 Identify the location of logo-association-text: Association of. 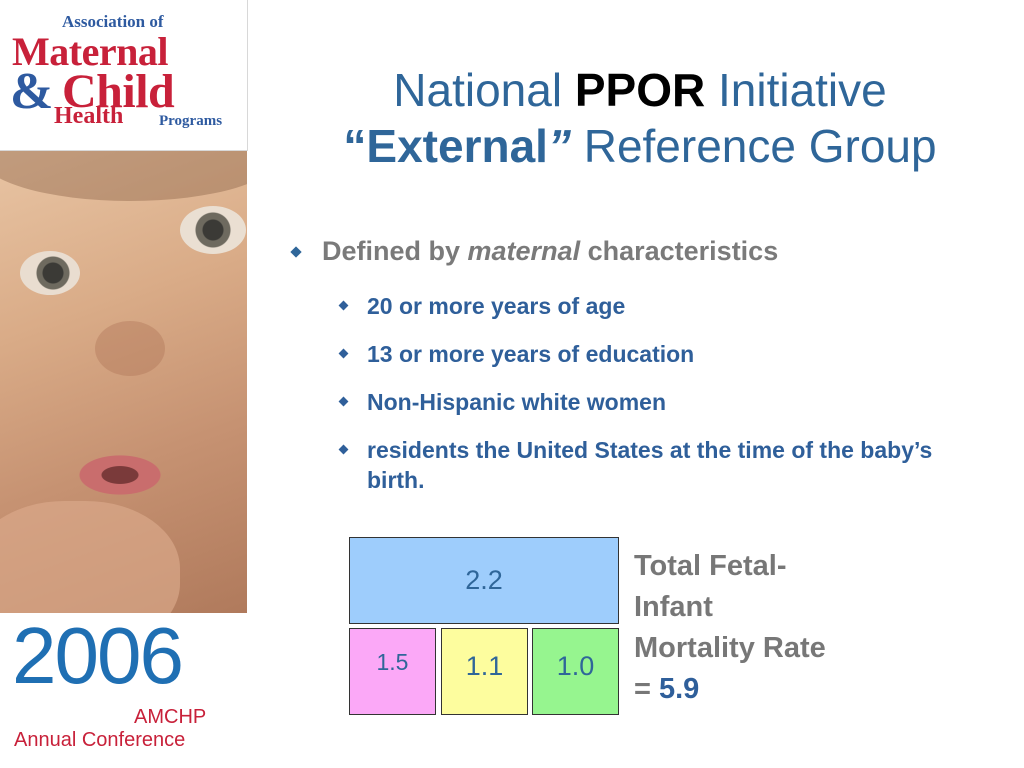
(113, 21).